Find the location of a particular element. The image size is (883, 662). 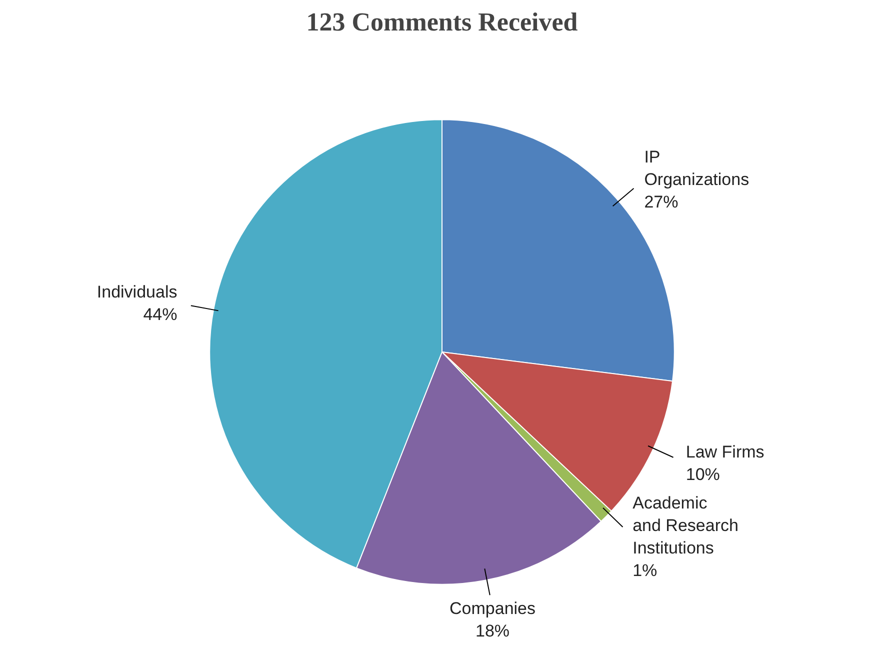

slice-label: Academic and Research Institutions is located at coordinates (685, 525).